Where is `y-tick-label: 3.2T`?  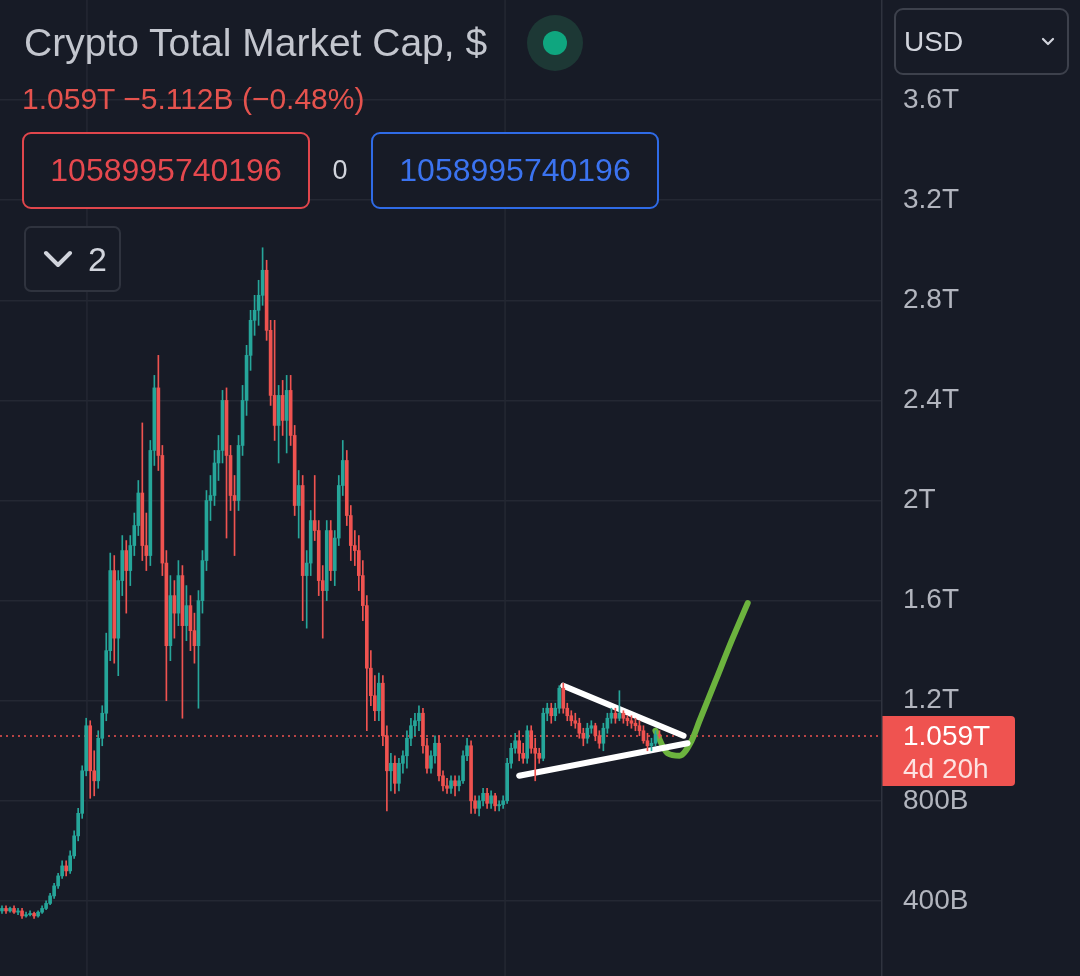 y-tick-label: 3.2T is located at coordinates (931, 198).